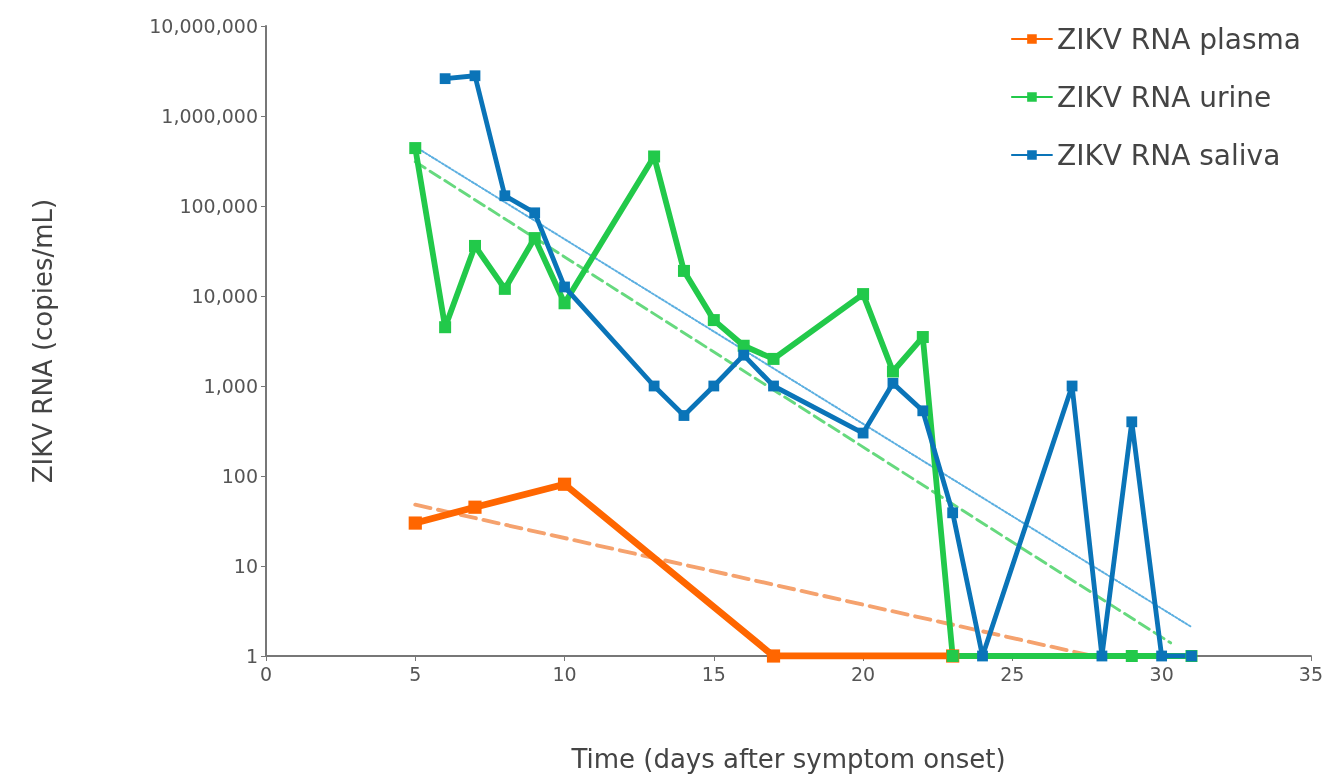  I want to click on y-tick-label: 10, so click(245, 566).